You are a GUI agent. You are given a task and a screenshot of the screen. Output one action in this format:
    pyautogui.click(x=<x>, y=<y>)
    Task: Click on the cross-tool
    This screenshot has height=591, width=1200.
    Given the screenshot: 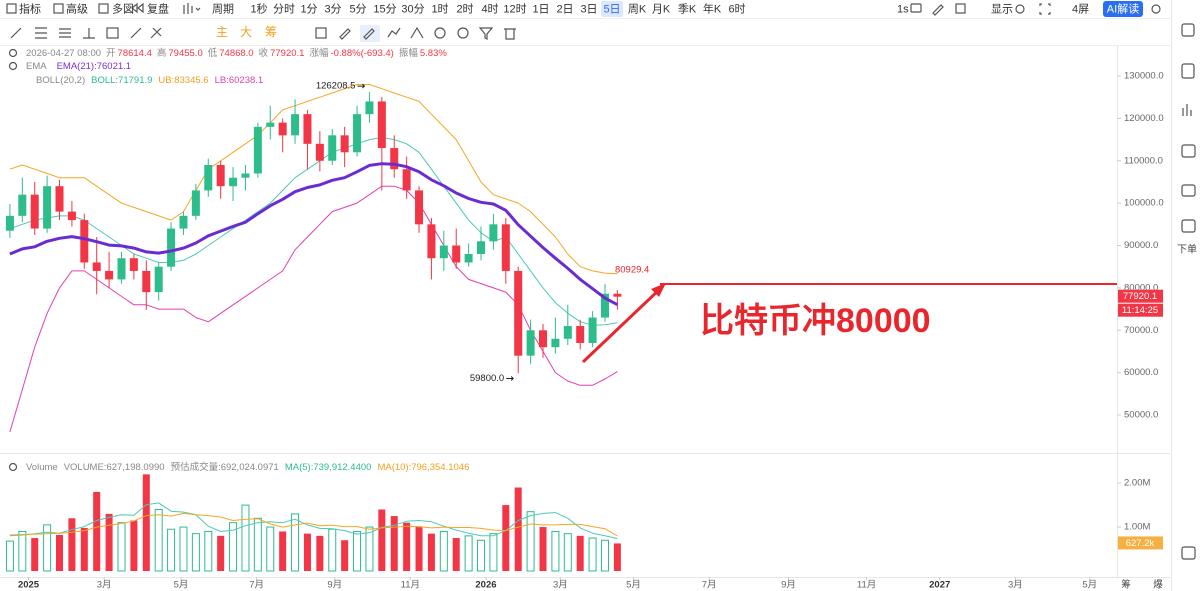 What is the action you would take?
    pyautogui.click(x=156, y=33)
    